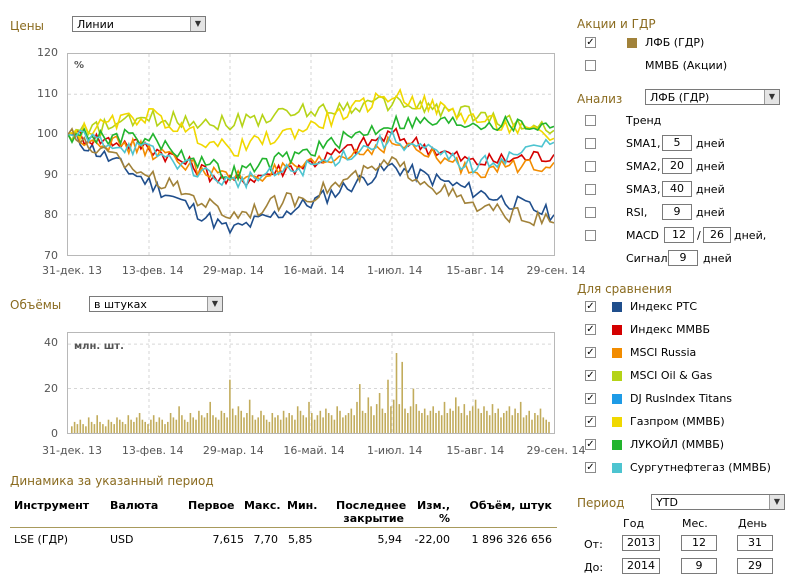  What do you see at coordinates (699, 543) in the screenshot?
I see `from-month-input: 12` at bounding box center [699, 543].